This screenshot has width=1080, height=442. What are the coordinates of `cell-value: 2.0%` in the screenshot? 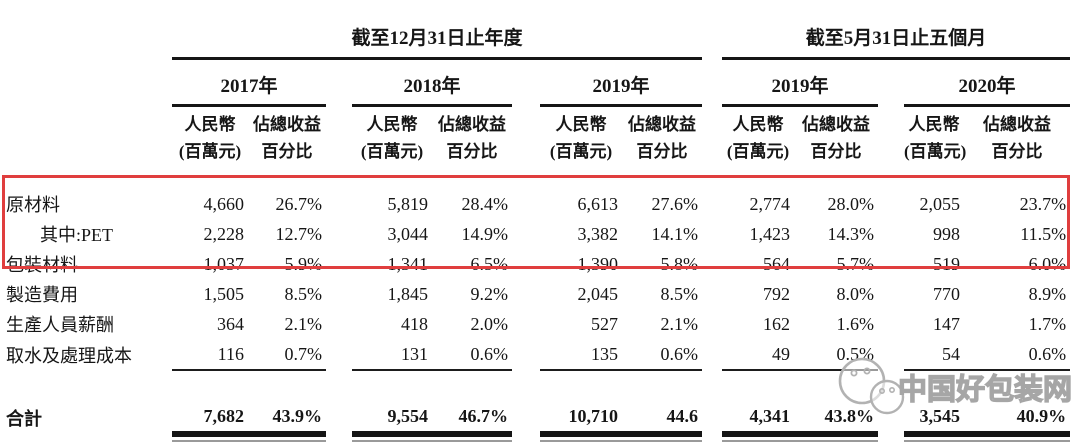 It's located at (489, 323).